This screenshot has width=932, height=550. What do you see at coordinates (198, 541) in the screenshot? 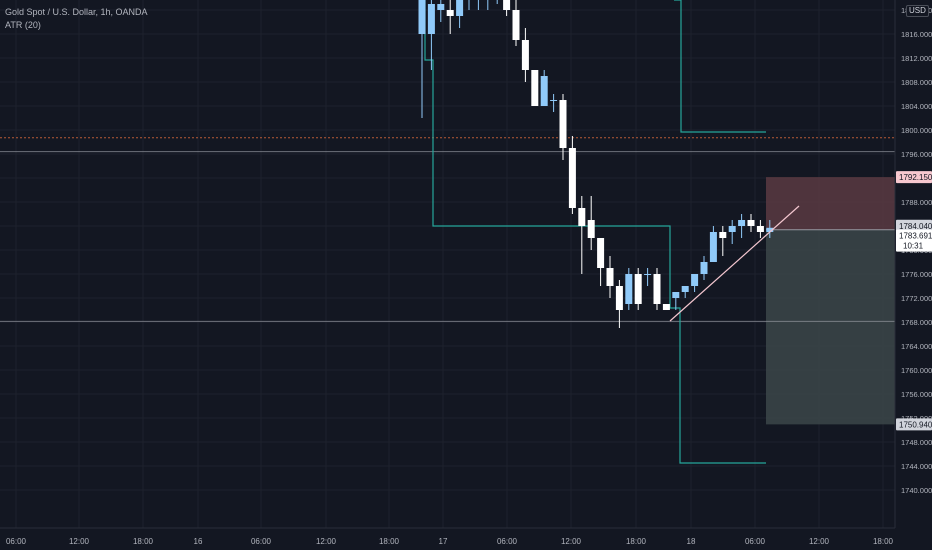
I see `time-tick-label: 16` at bounding box center [198, 541].